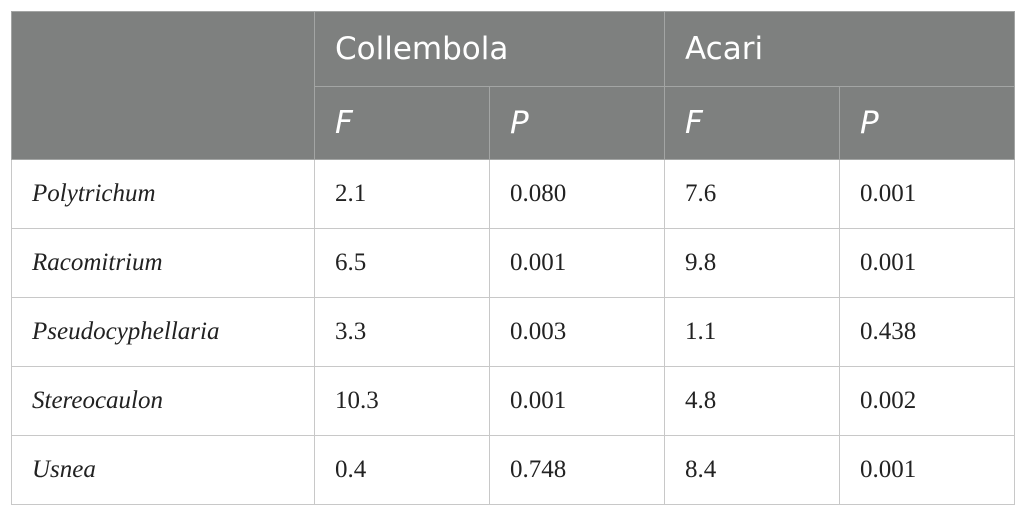 This screenshot has height=516, width=1025. I want to click on header-row-statistics: F P F P, so click(513, 123).